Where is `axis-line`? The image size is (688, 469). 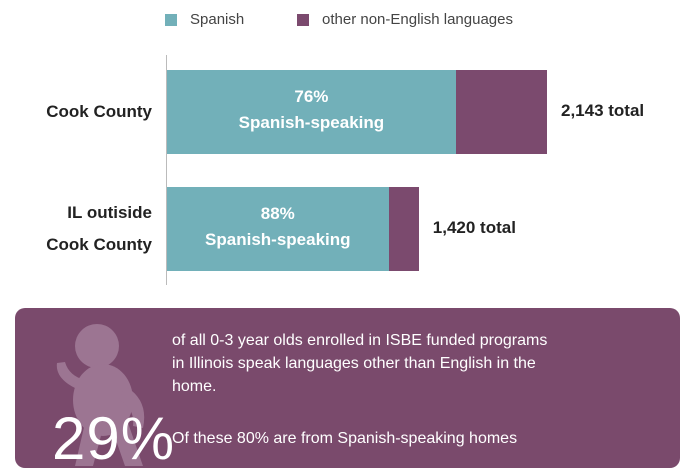 axis-line is located at coordinates (166, 170).